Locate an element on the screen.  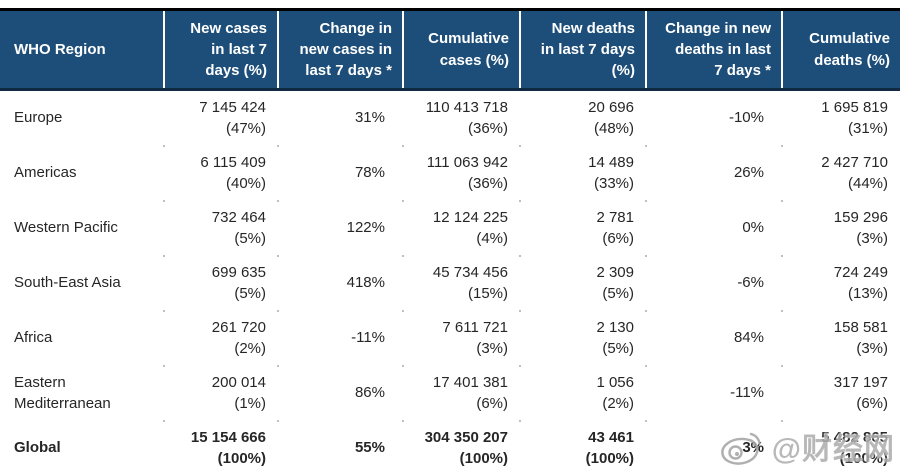
cell-change-new-deaths: 3% is located at coordinates (713, 445).